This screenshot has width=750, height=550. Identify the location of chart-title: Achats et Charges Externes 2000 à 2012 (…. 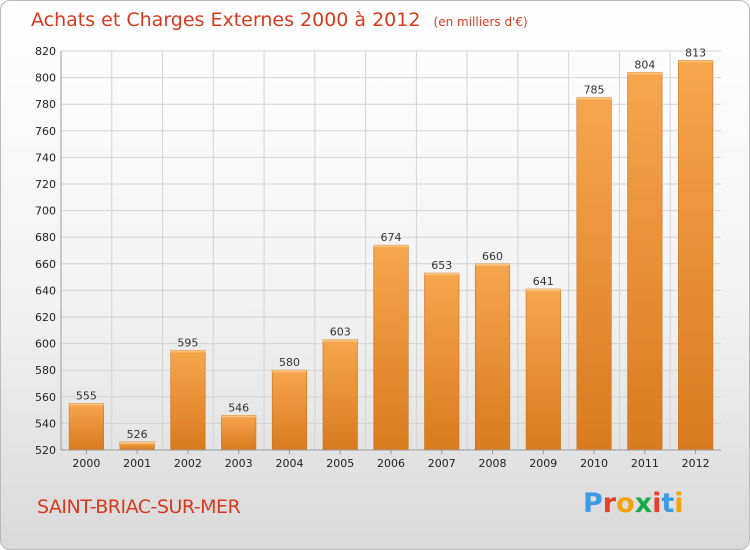
(279, 20).